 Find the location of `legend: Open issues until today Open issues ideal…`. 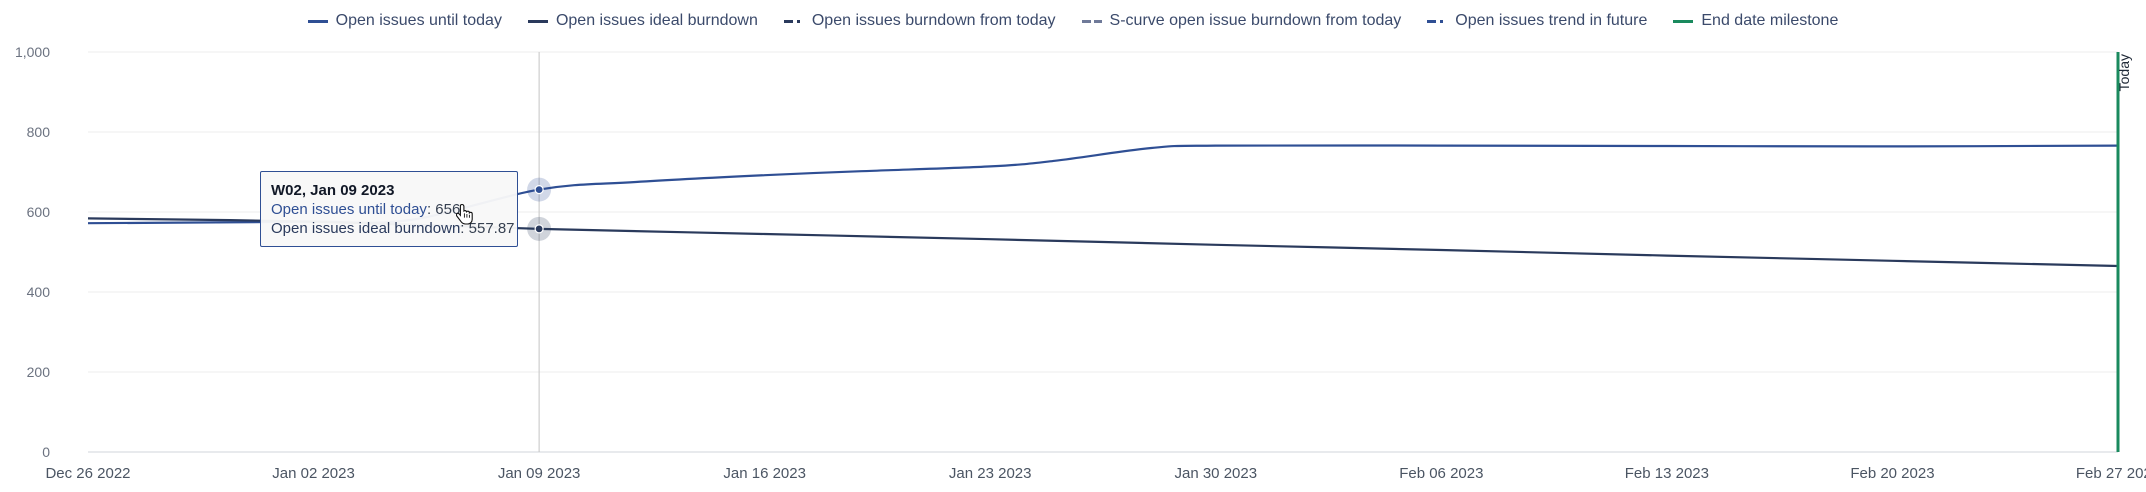

legend: Open issues until today Open issues ideal… is located at coordinates (1073, 21).